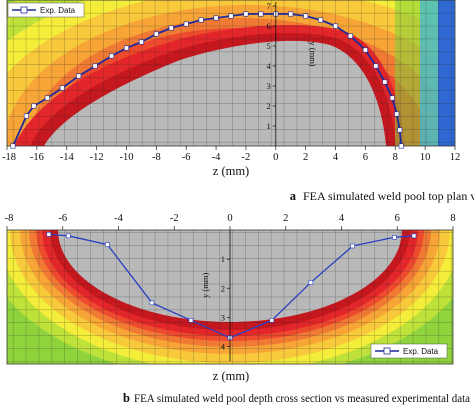  I want to click on panel-b-x-tick-label: -6, so click(62, 218).